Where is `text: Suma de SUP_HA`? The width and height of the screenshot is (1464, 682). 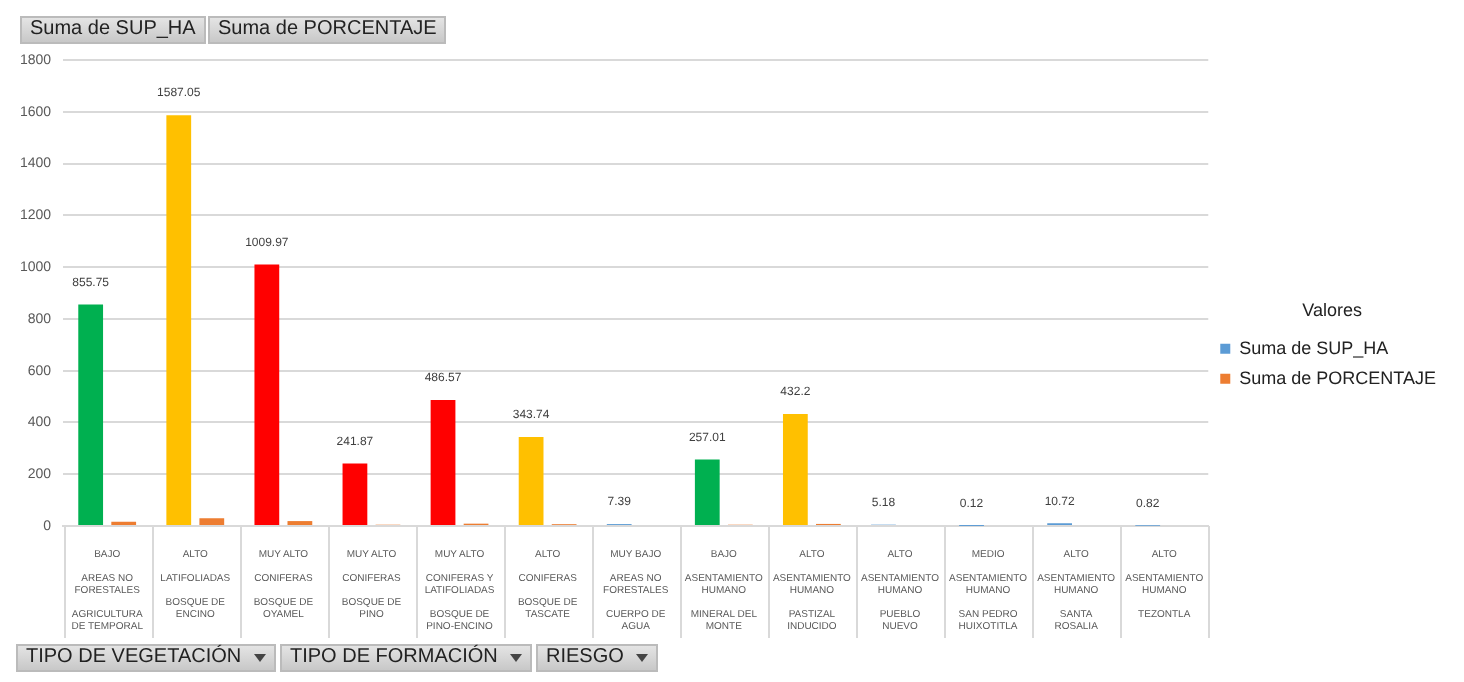
text: Suma de SUP_HA is located at coordinates (113, 30).